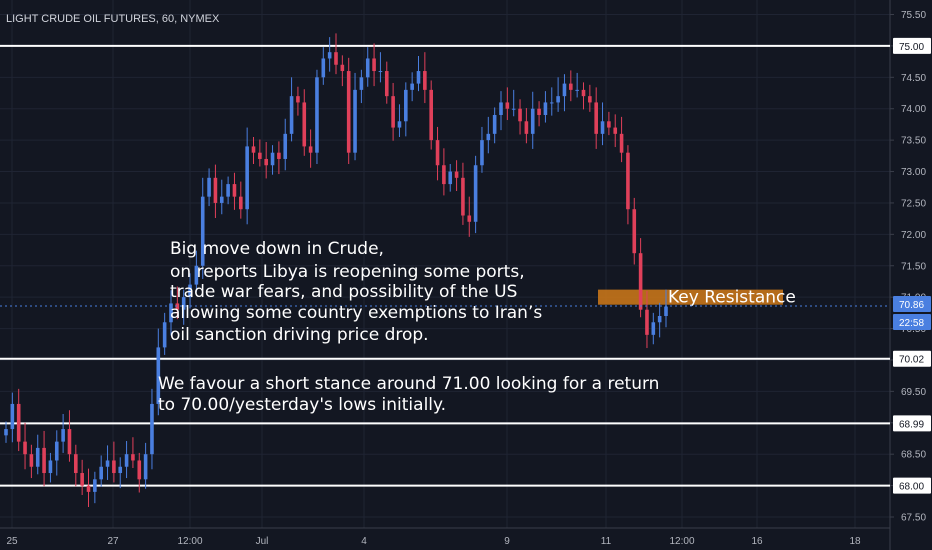  I want to click on countdown-badge-text: 22:58, so click(911, 323).